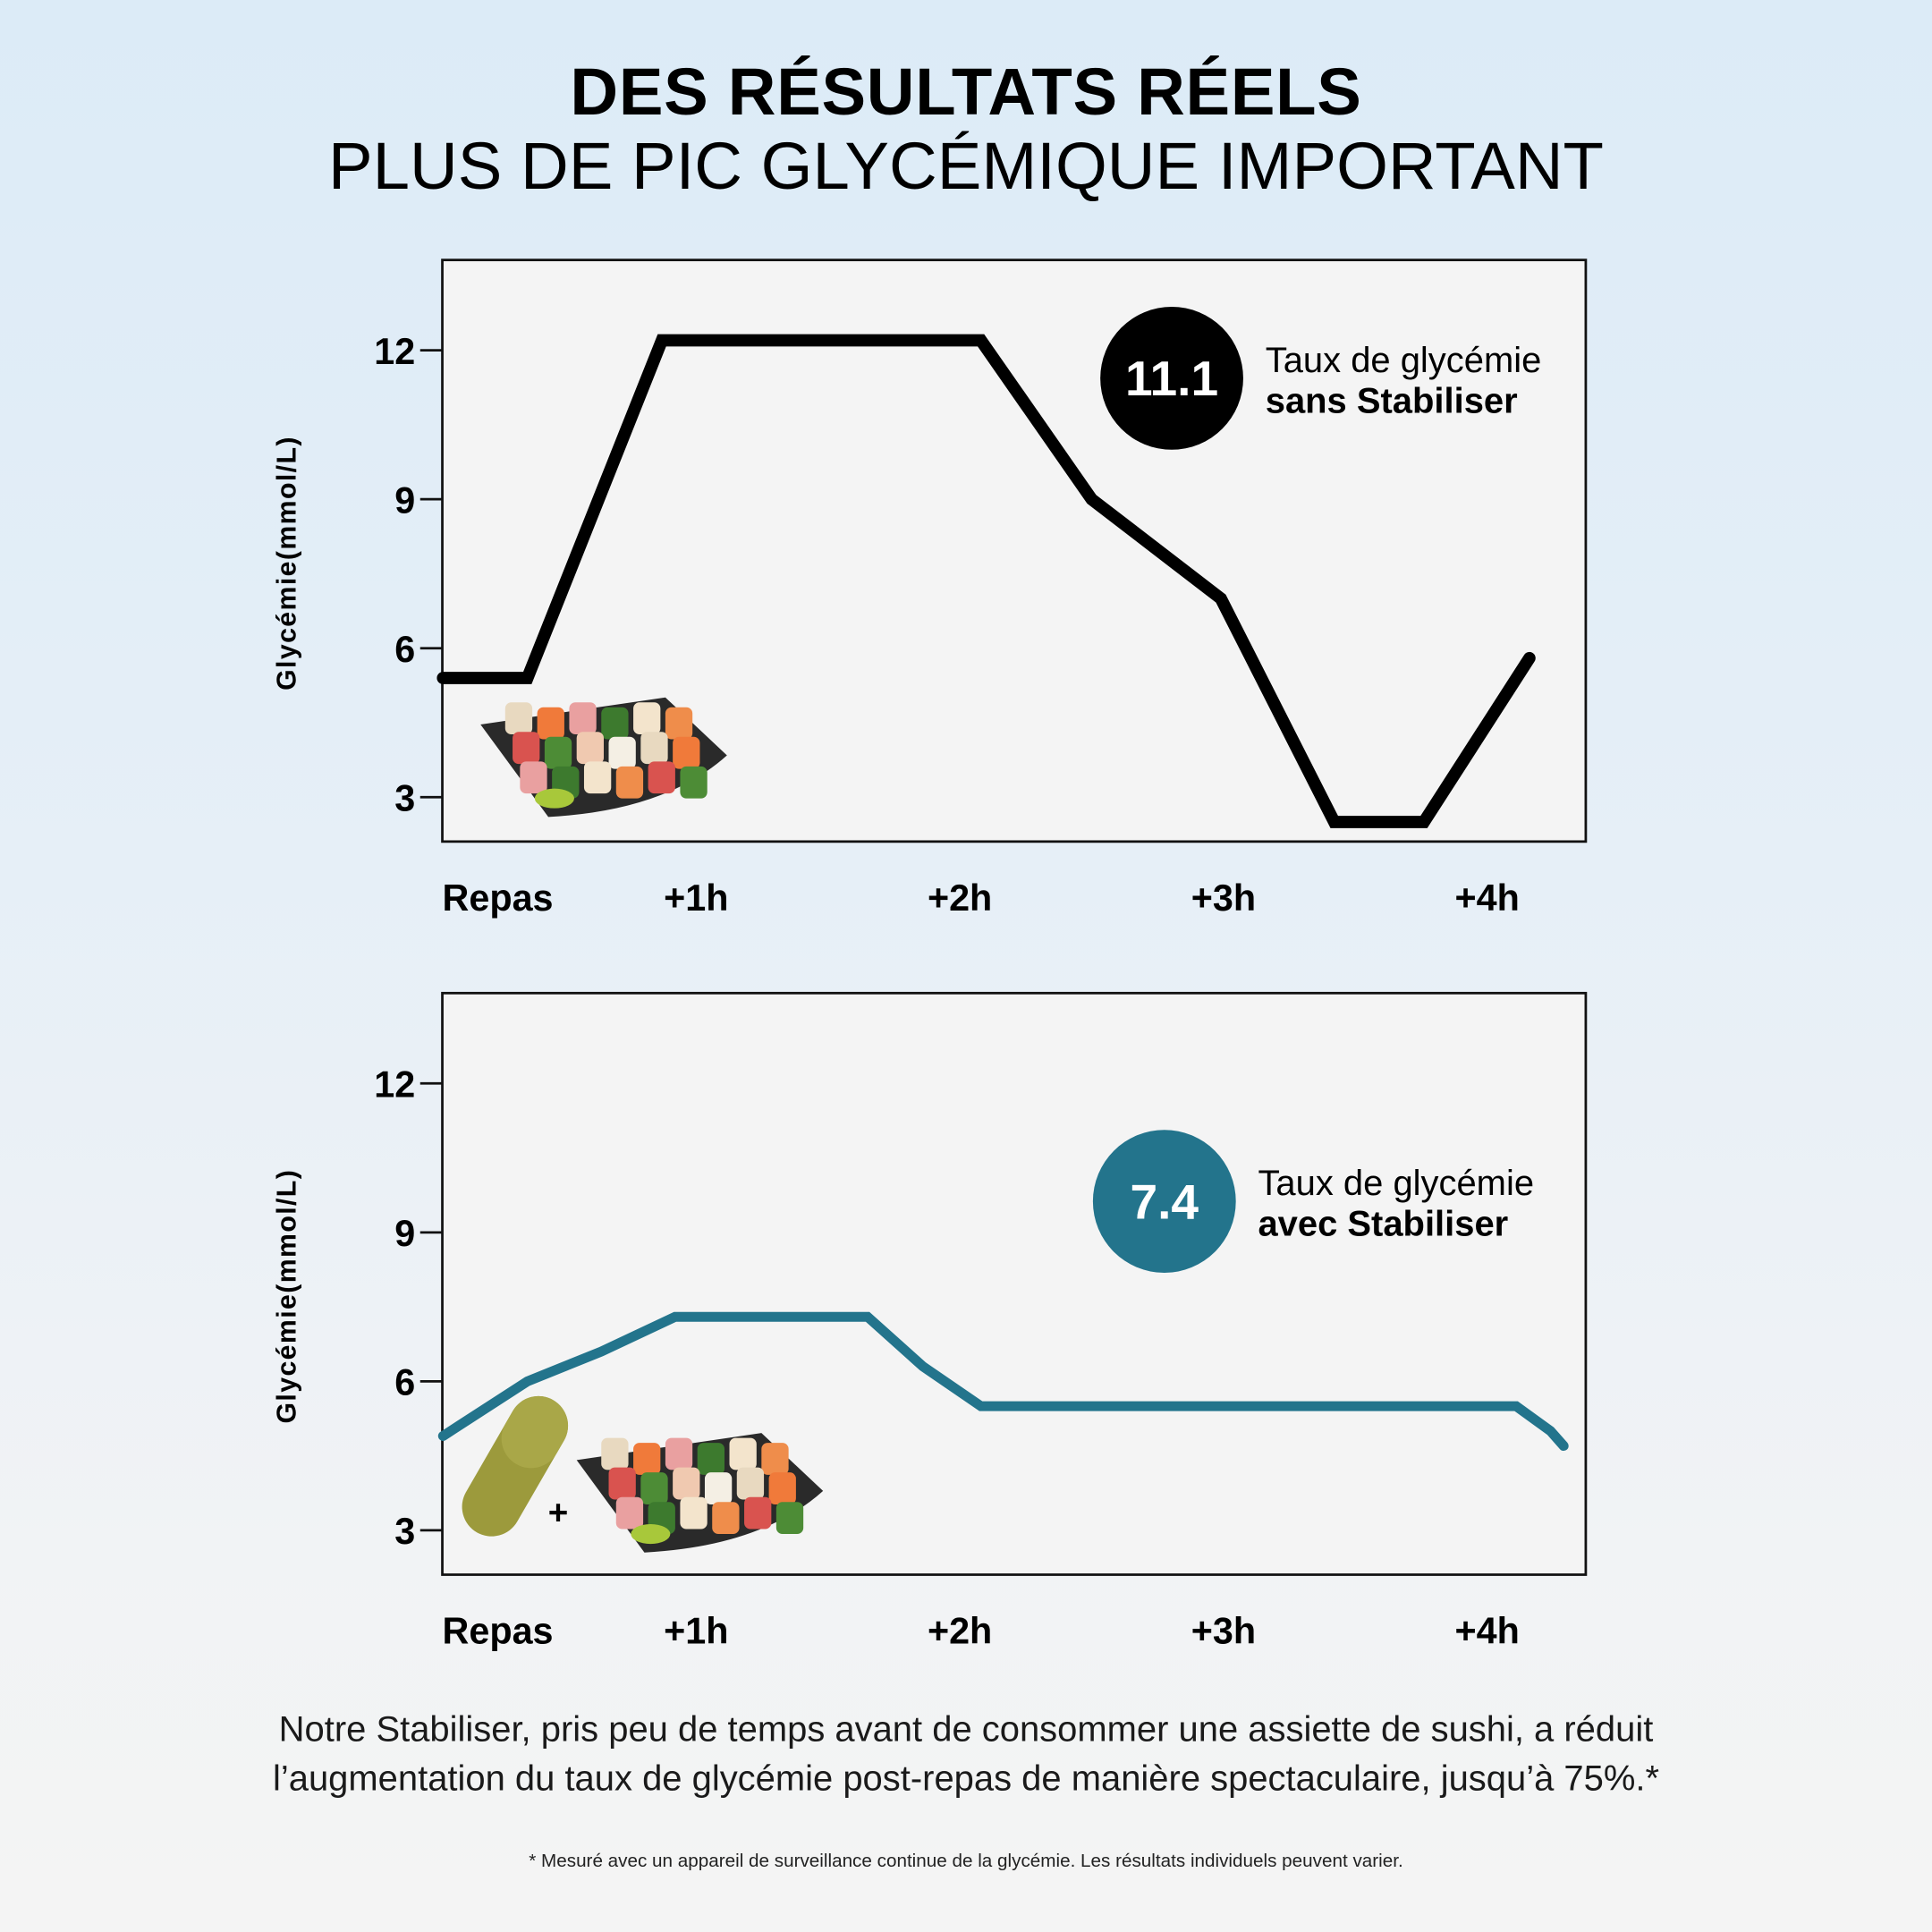 The image size is (1932, 1932). I want to click on legend-line2: sans Stabiliser, so click(1392, 400).